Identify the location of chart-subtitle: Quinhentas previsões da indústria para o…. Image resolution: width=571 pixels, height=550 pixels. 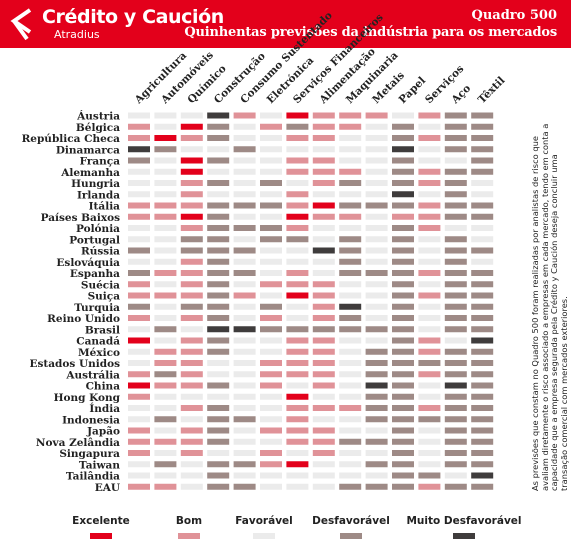
(370, 32).